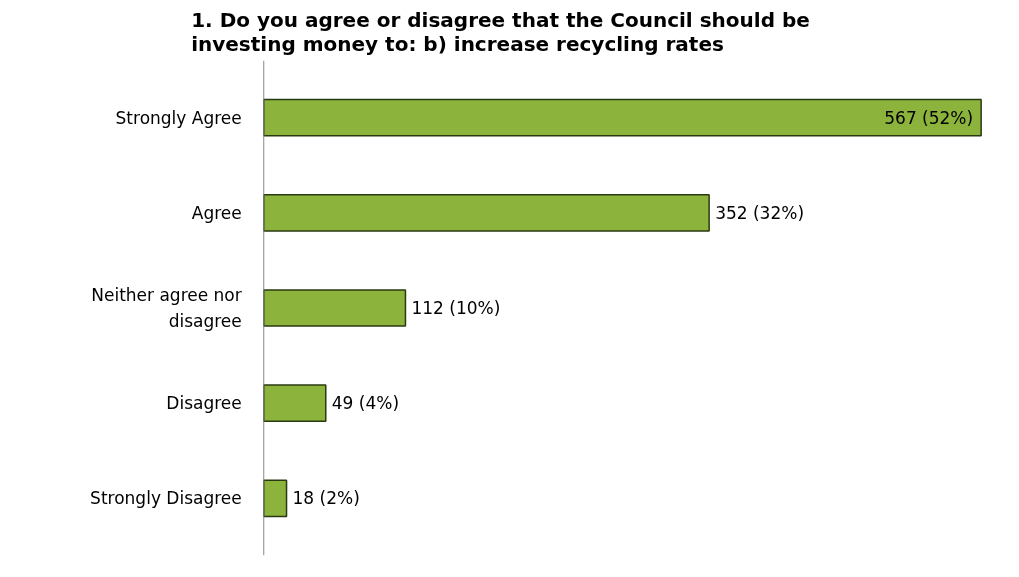  Describe the element at coordinates (365, 403) in the screenshot. I see `data-label: 49 (4%)` at that location.